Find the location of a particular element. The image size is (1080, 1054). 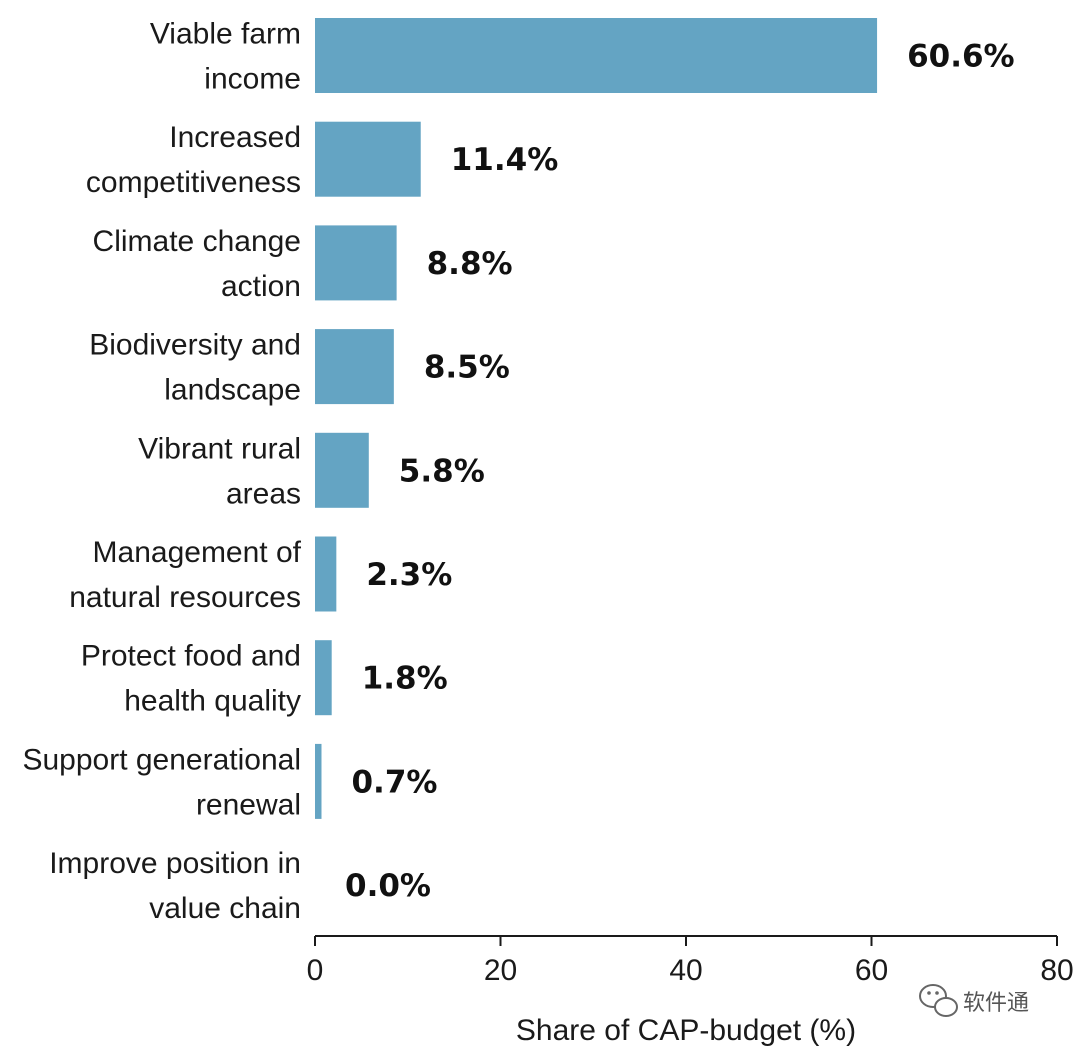

category-label: income is located at coordinates (252, 79).